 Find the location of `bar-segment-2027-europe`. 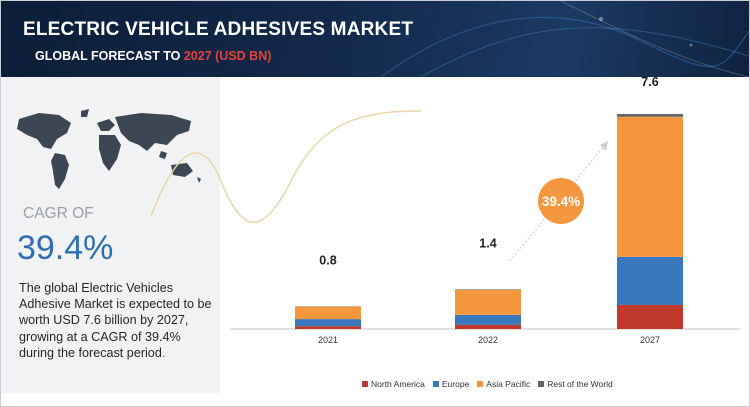

bar-segment-2027-europe is located at coordinates (650, 280).